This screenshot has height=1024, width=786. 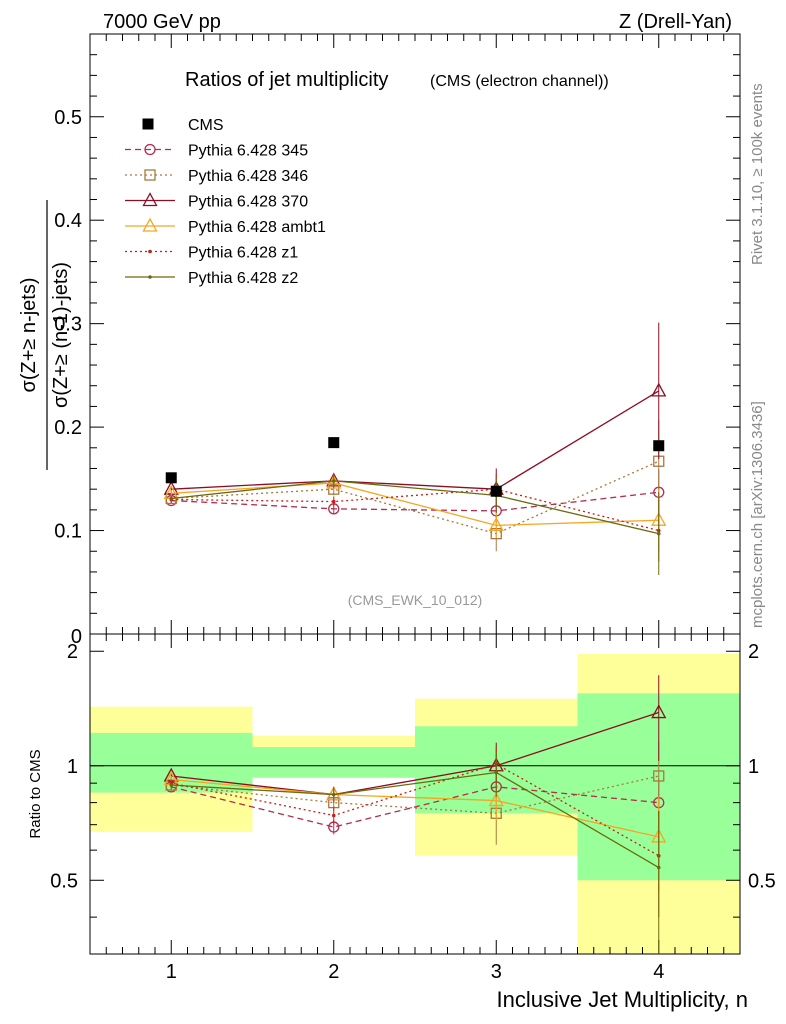 What do you see at coordinates (622, 999) in the screenshot?
I see `x-axis-label: Inclusive Jet Multiplicity, n` at bounding box center [622, 999].